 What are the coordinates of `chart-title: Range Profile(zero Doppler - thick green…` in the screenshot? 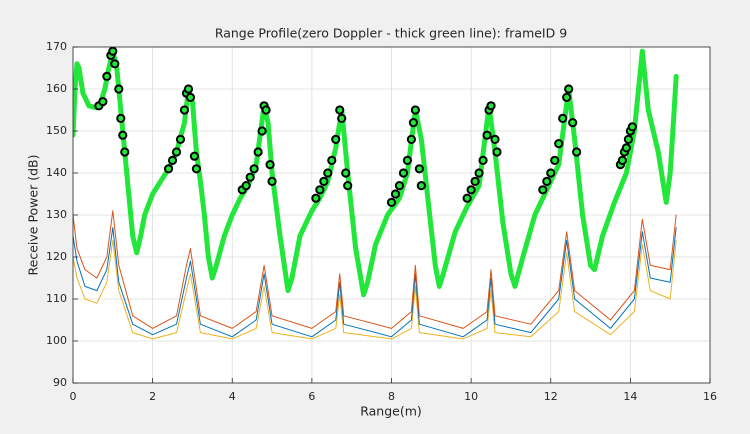 It's located at (391, 33).